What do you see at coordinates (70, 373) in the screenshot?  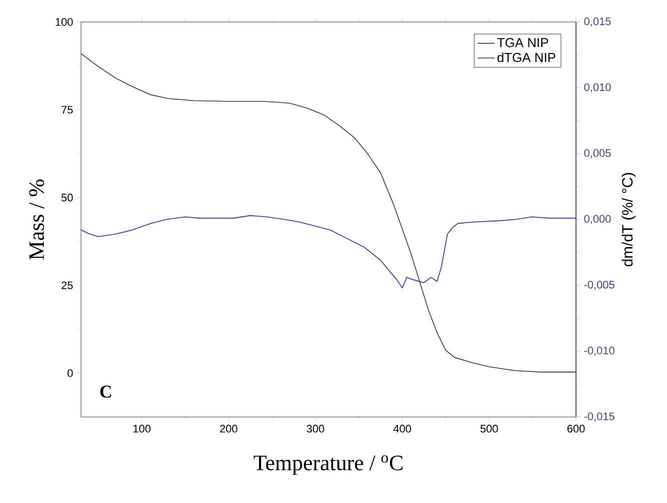 I see `y-tick-label: 0` at bounding box center [70, 373].